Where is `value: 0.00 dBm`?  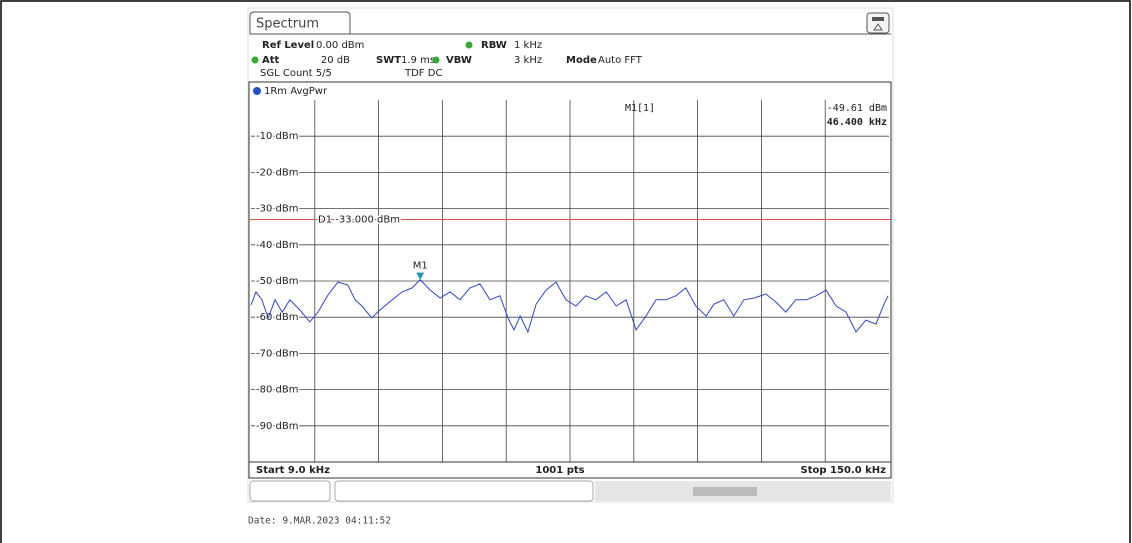
value: 0.00 dBm is located at coordinates (340, 45).